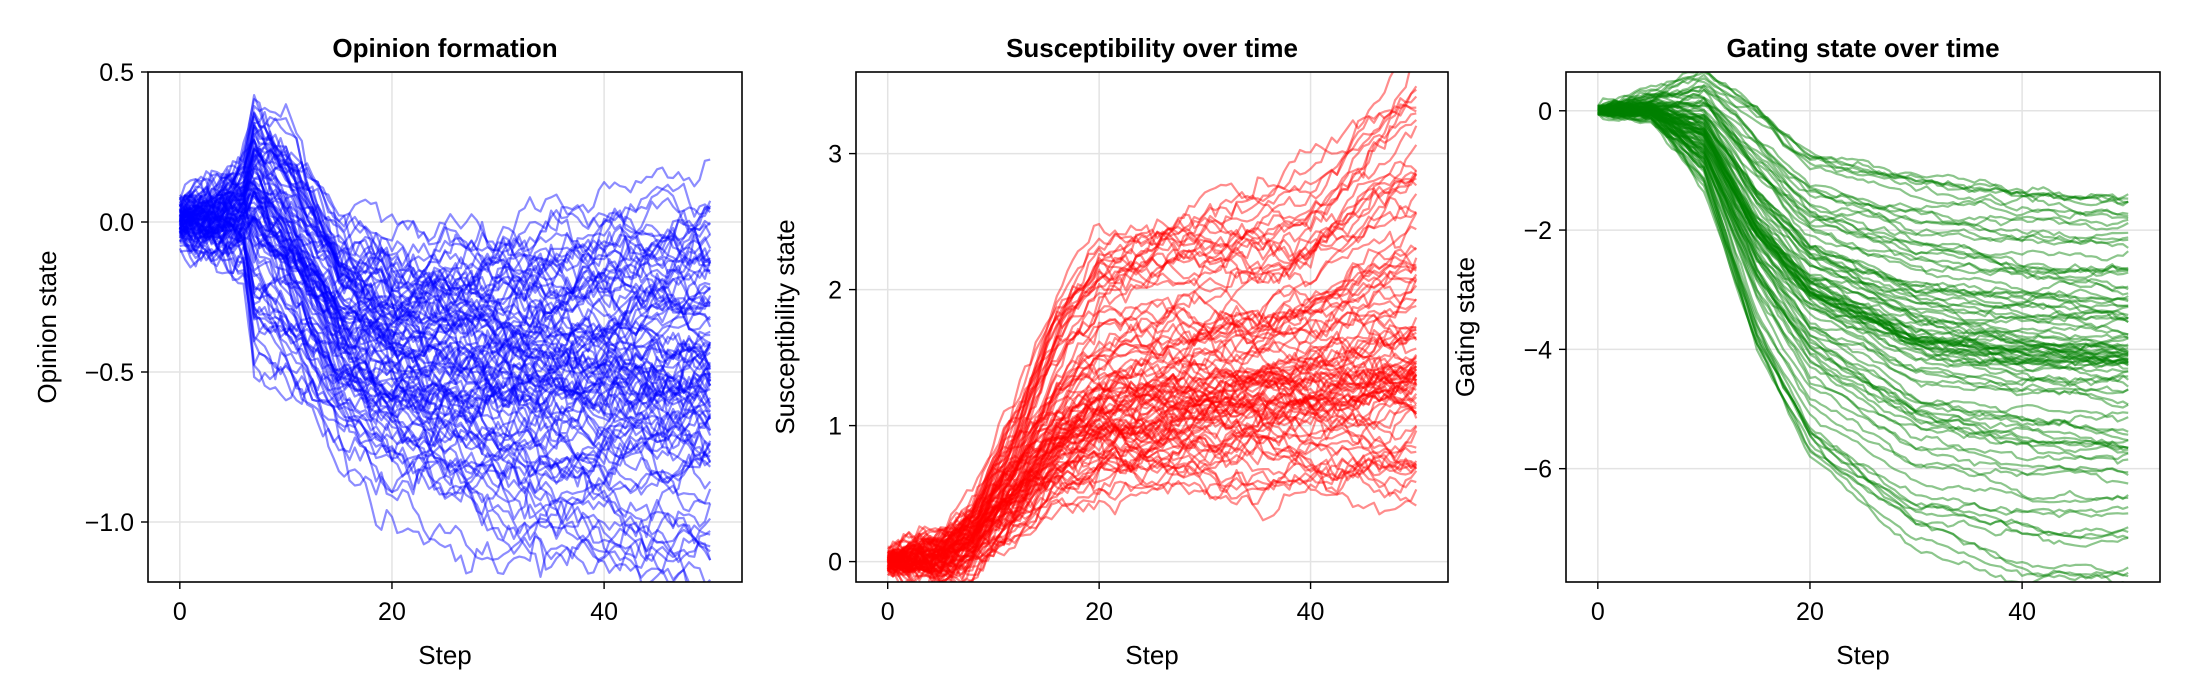  I want to click on y-tick-label: 0.0, so click(116, 223).